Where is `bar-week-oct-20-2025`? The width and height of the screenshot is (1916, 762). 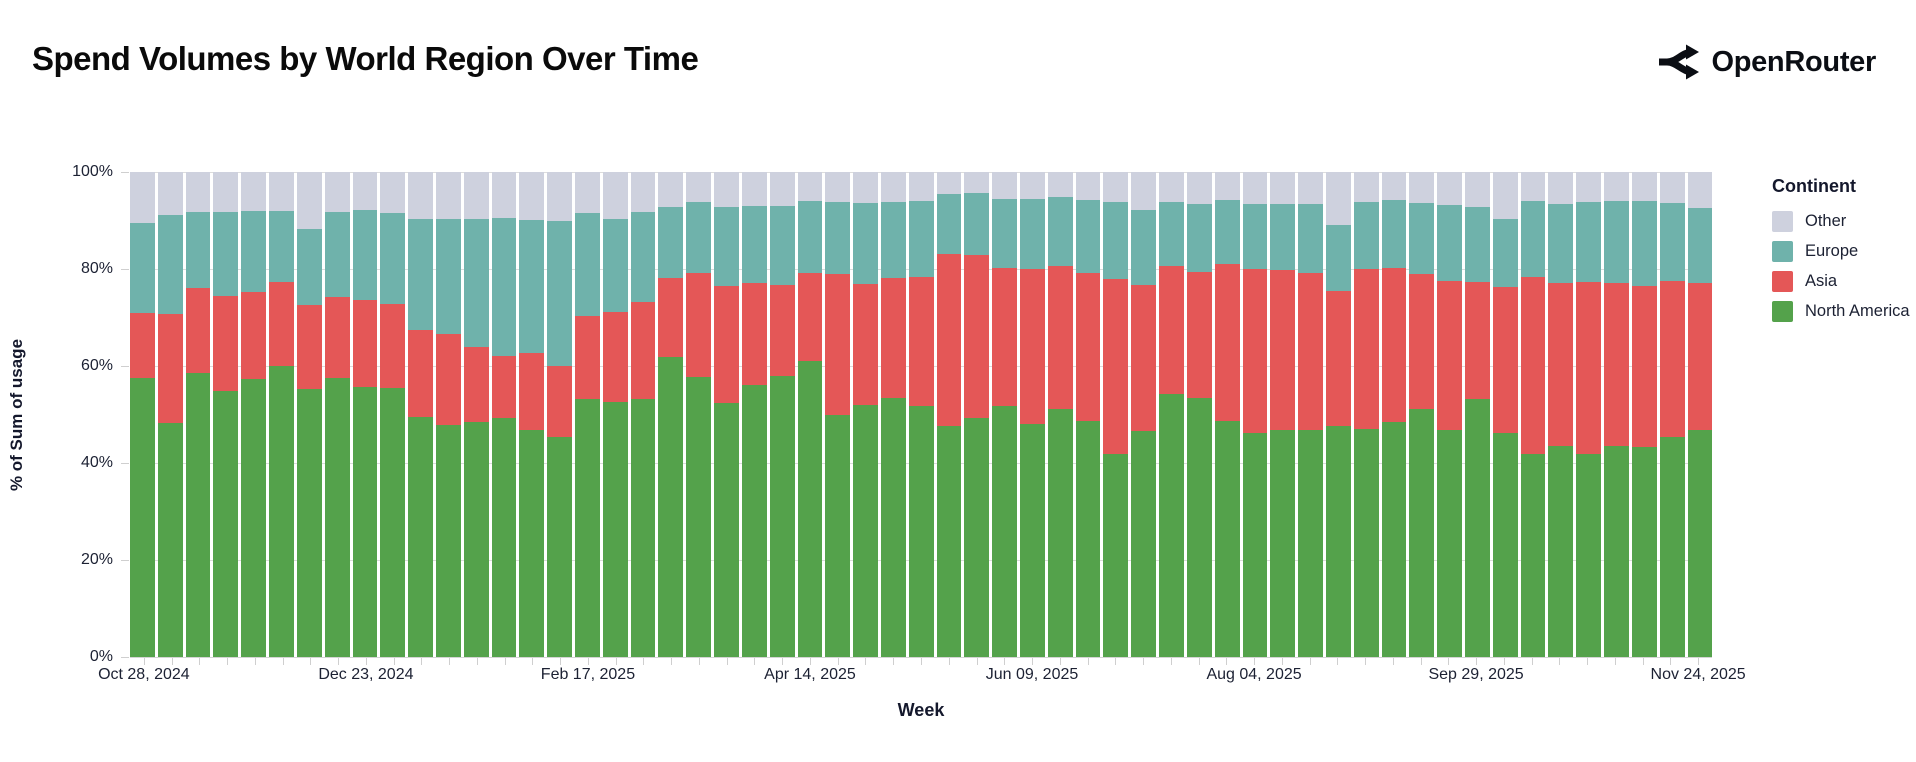
bar-week-oct-20-2025 is located at coordinates (1561, 414).